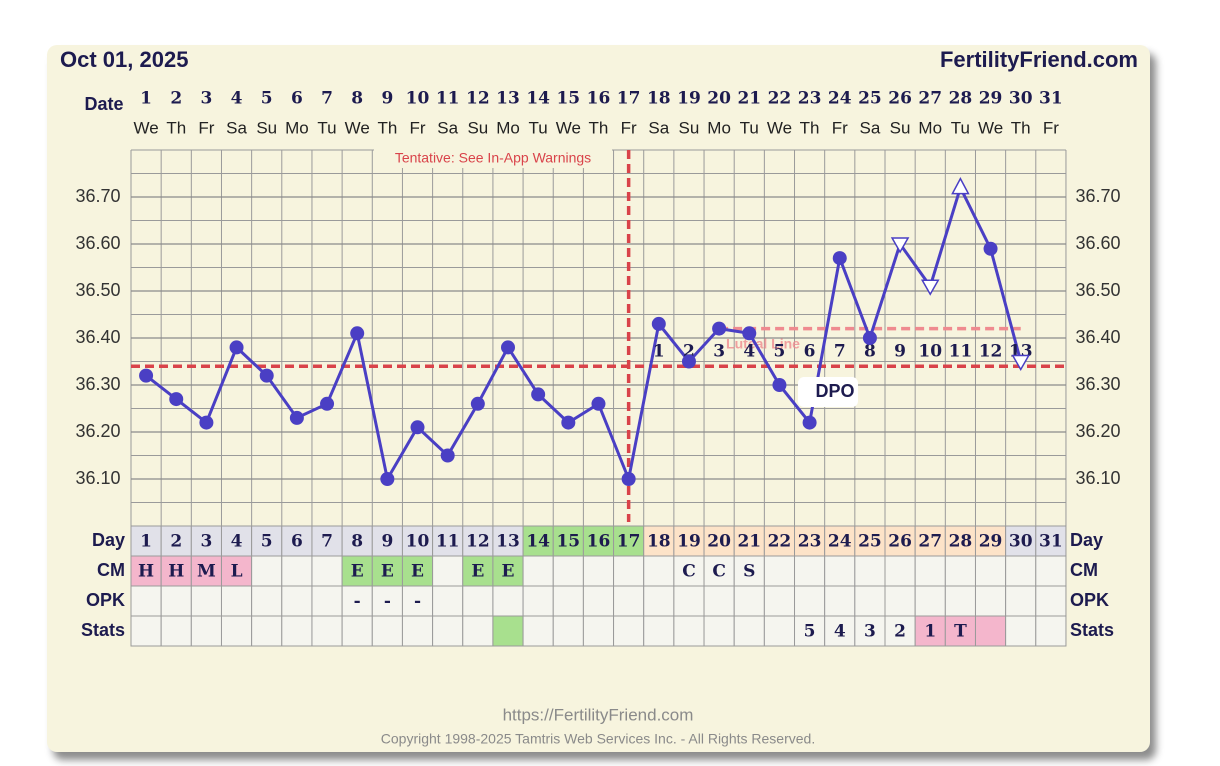 Image resolution: width=1220 pixels, height=766 pixels. What do you see at coordinates (1097, 337) in the screenshot?
I see `y-tick-label-right: 36.40` at bounding box center [1097, 337].